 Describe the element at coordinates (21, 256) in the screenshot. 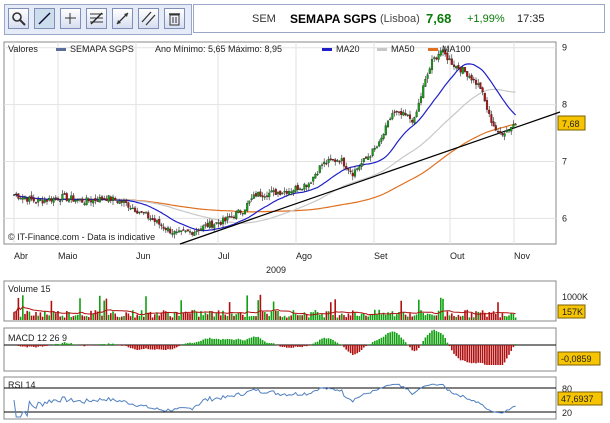

I see `time-tick-label: Abr` at that location.